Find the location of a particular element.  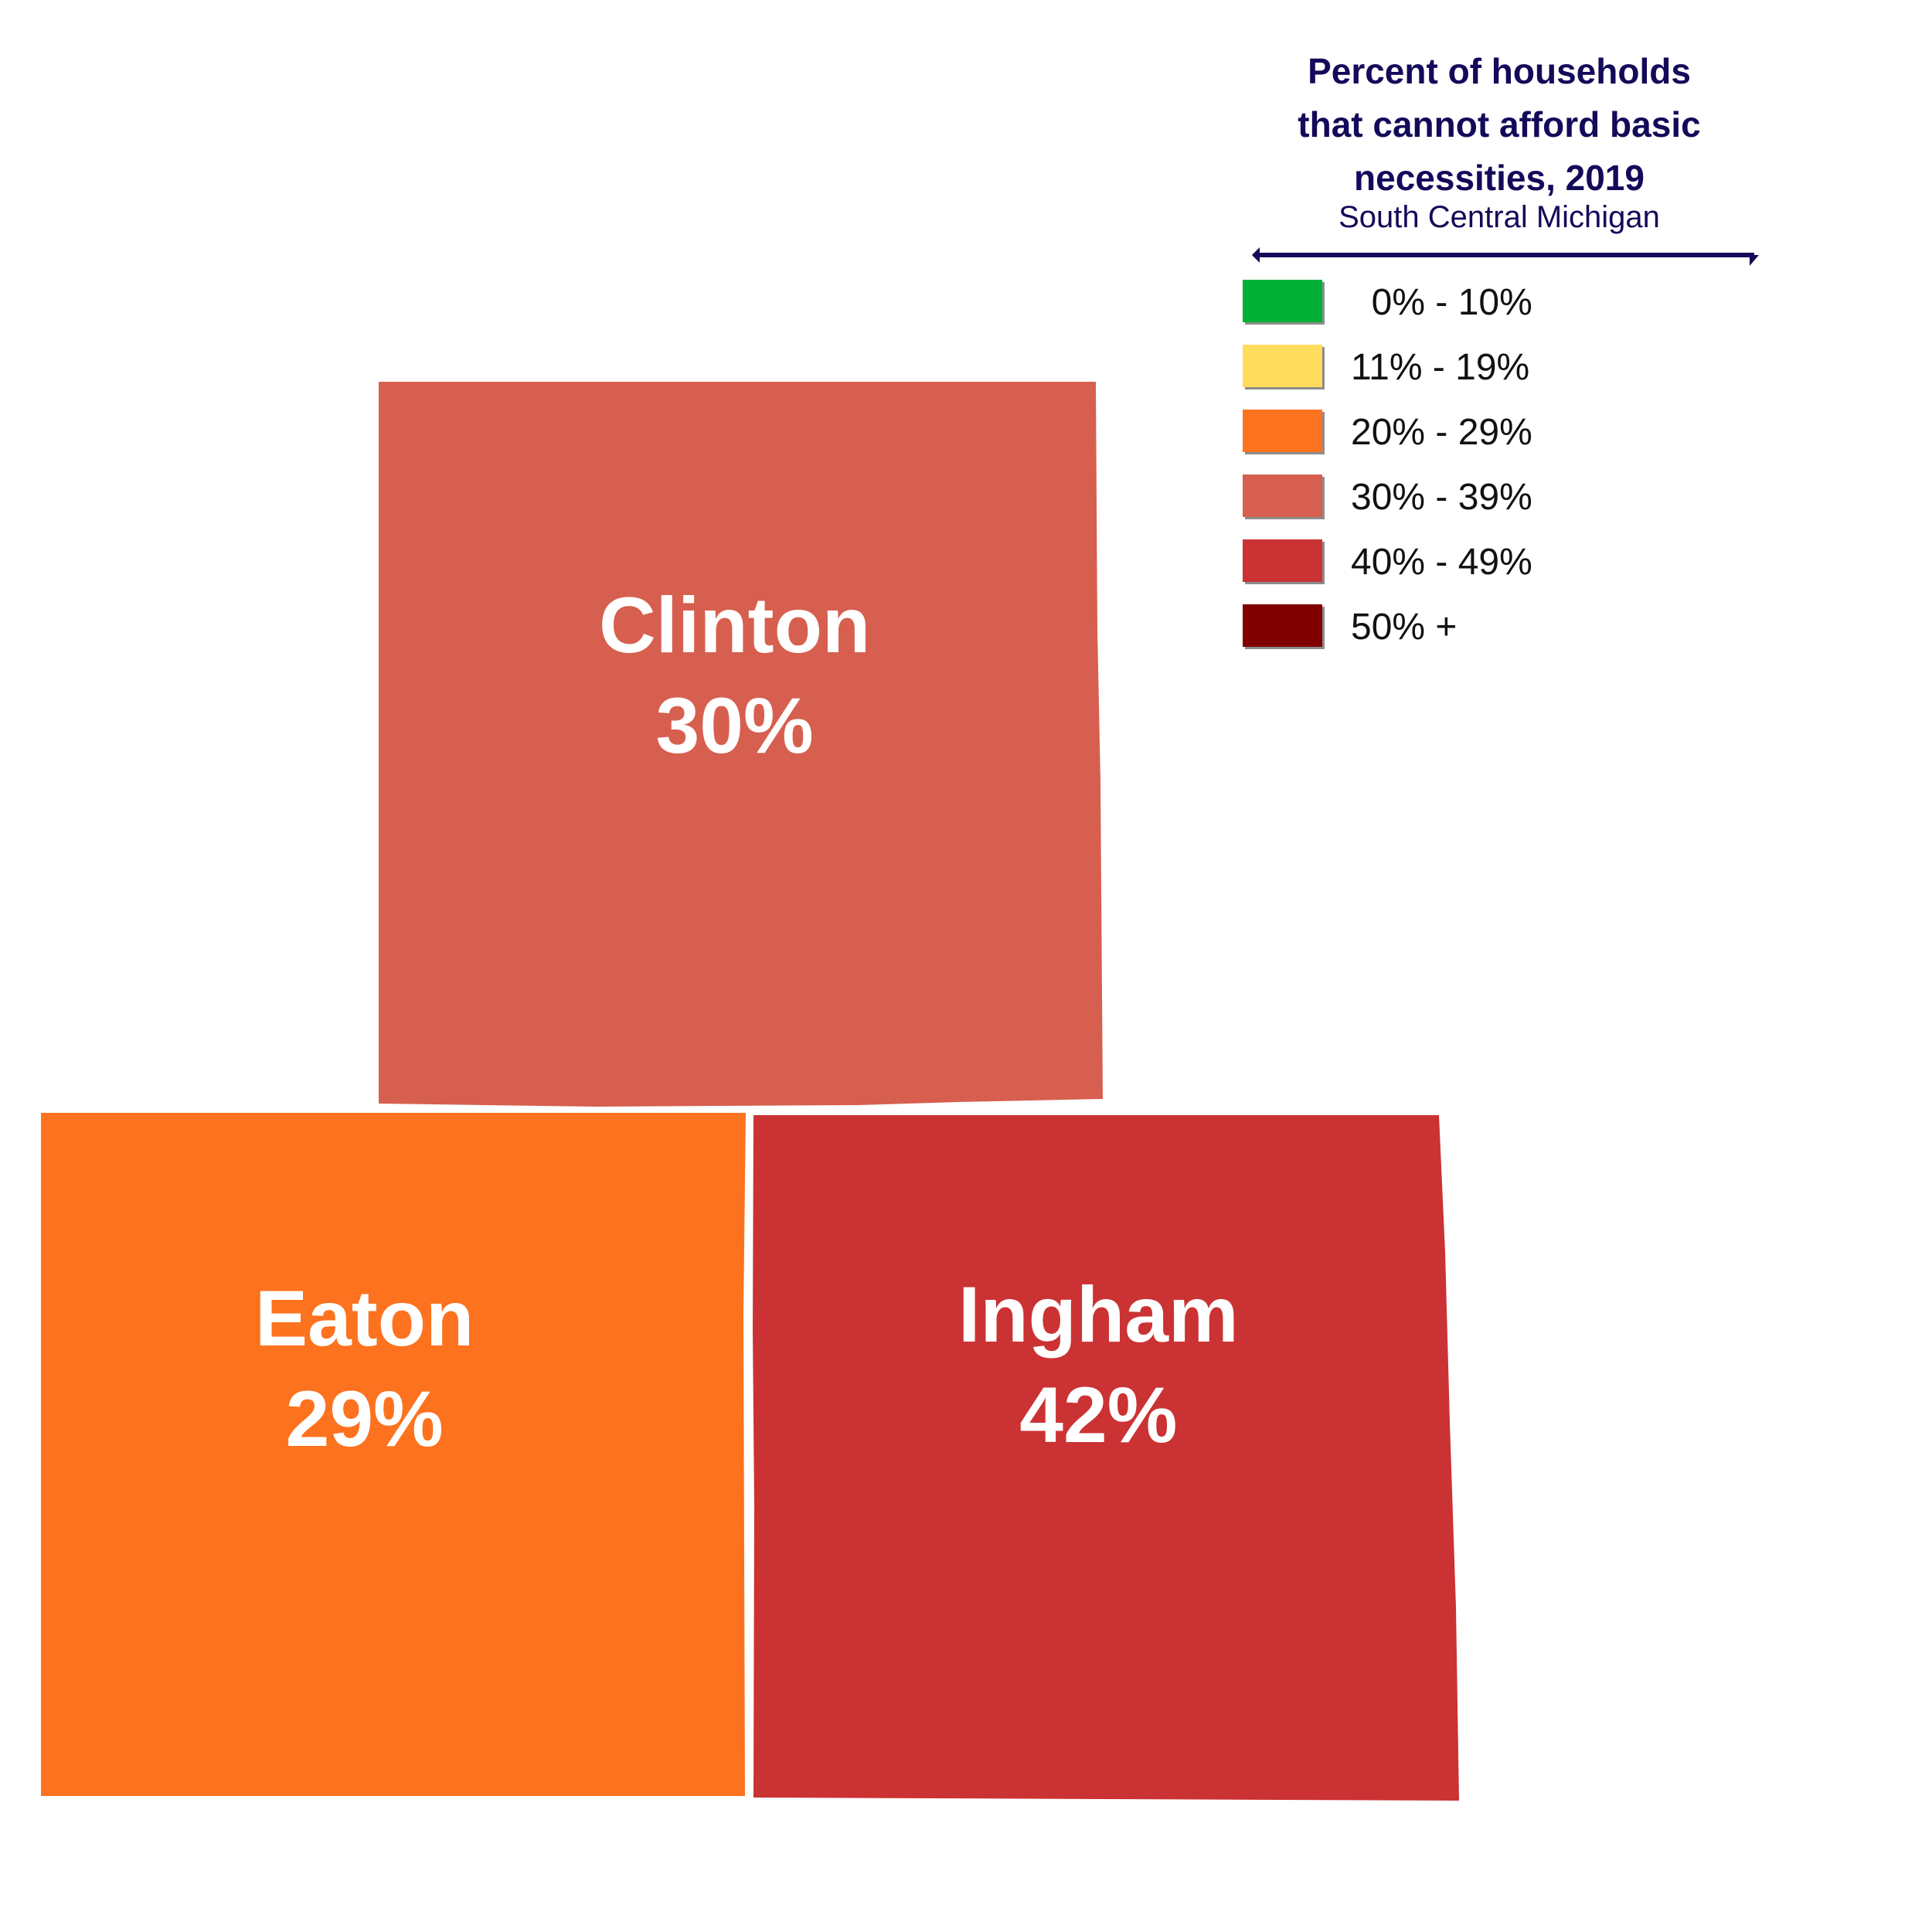

legend-item-50-plus: 50% + is located at coordinates (1475, 626).